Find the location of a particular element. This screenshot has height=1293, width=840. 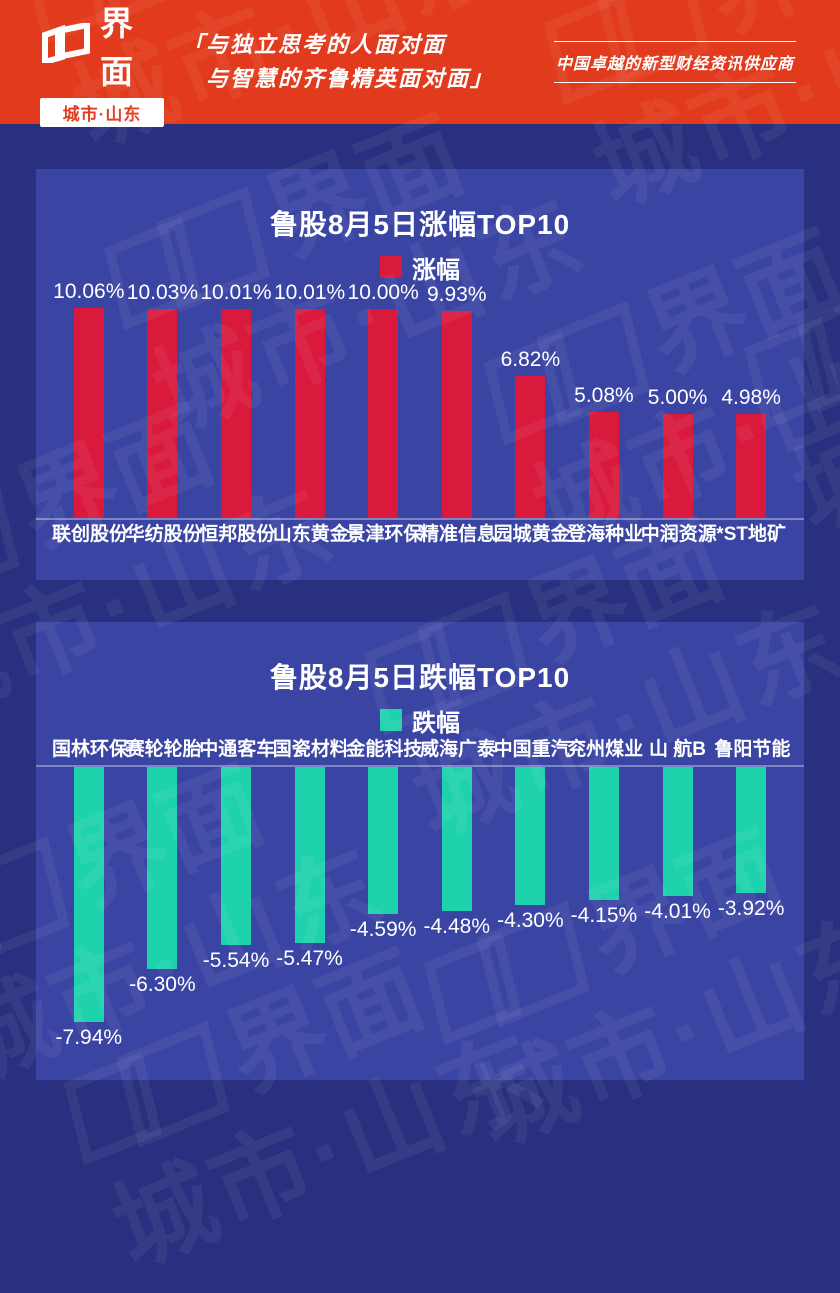

category-label: 国瓷材料 is located at coordinates (310, 749).